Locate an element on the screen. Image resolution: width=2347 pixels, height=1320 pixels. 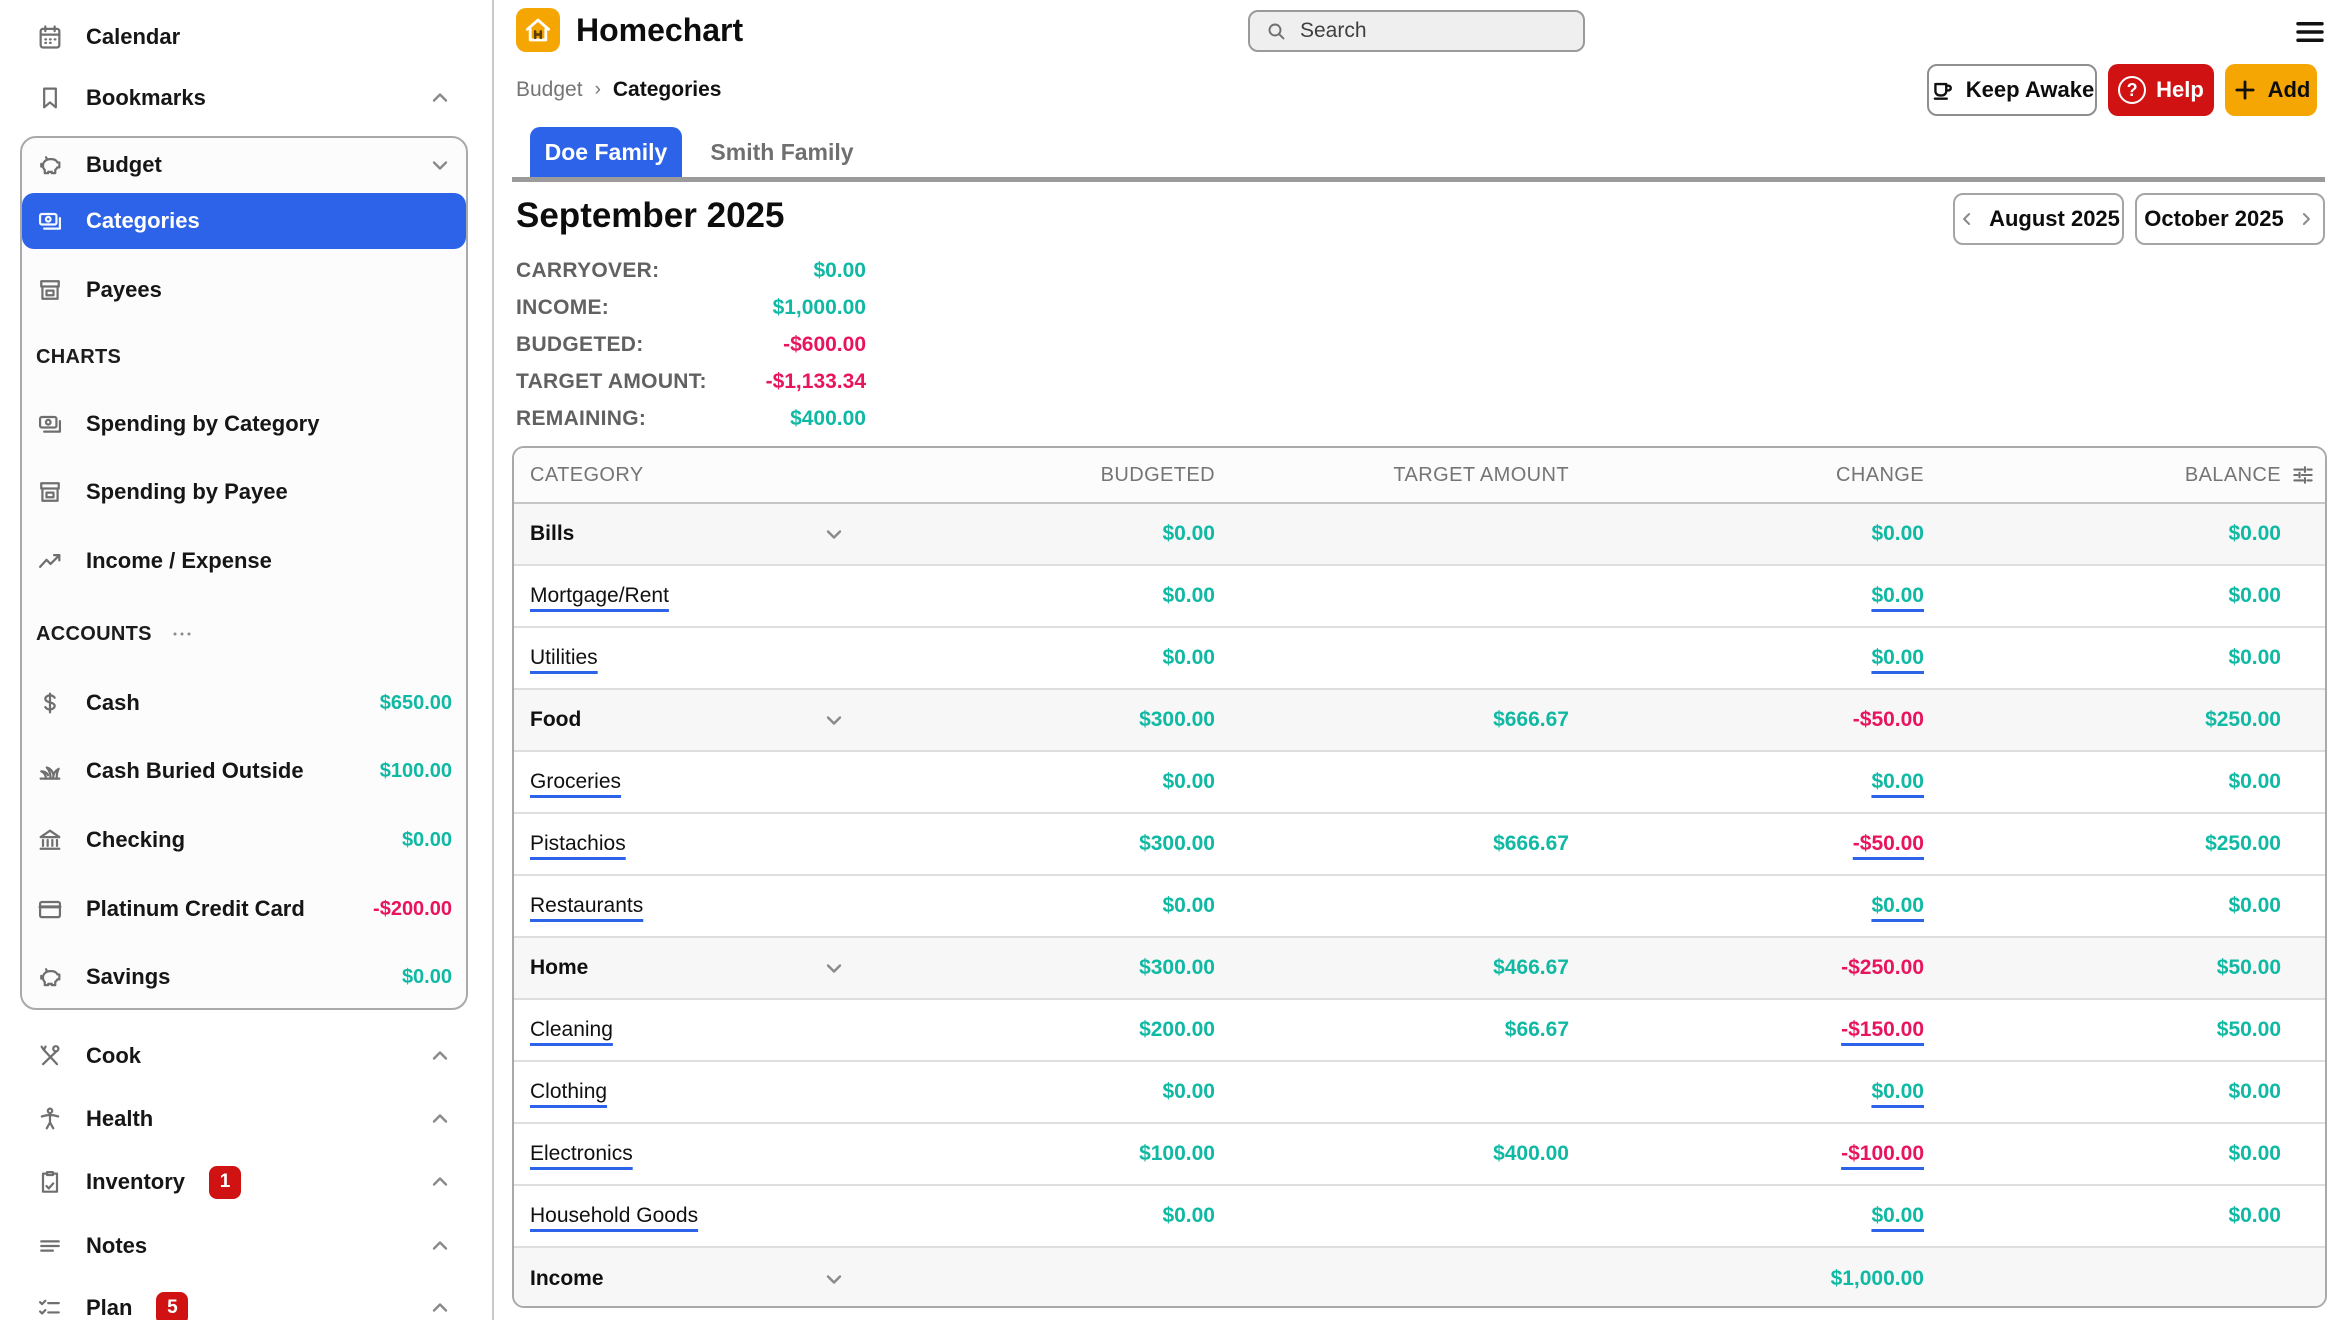
filter-columns-icon is located at coordinates (2303, 475).